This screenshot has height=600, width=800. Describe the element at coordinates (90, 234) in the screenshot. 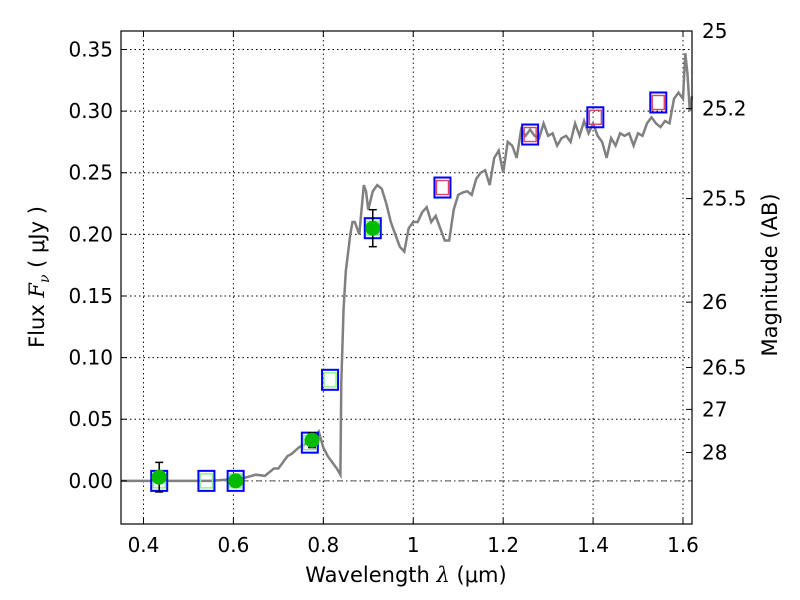

I see `y-tick-label: 0.20` at that location.